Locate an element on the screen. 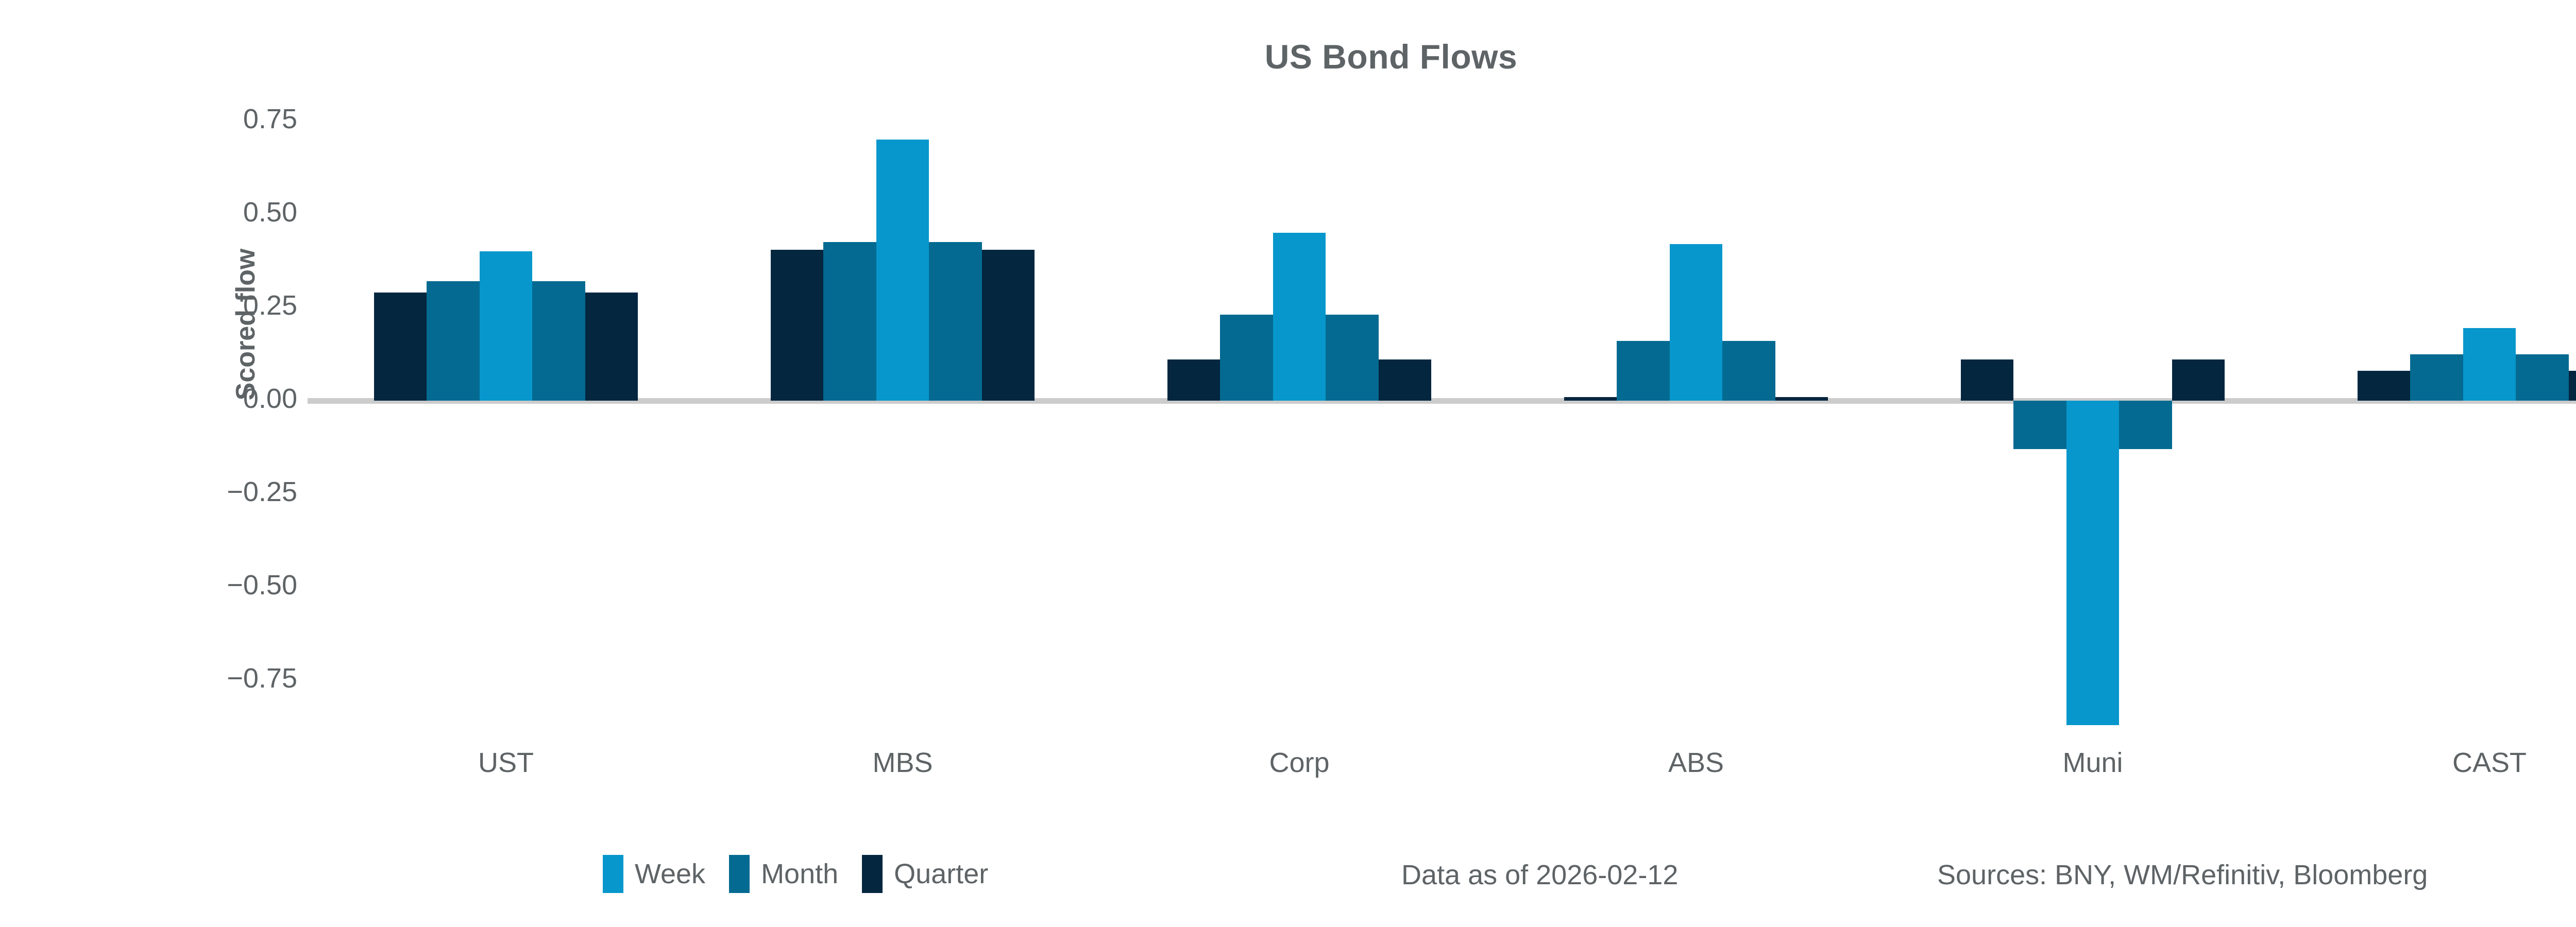 The width and height of the screenshot is (2576, 927). x-tick-label-cast: CAST is located at coordinates (2489, 762).